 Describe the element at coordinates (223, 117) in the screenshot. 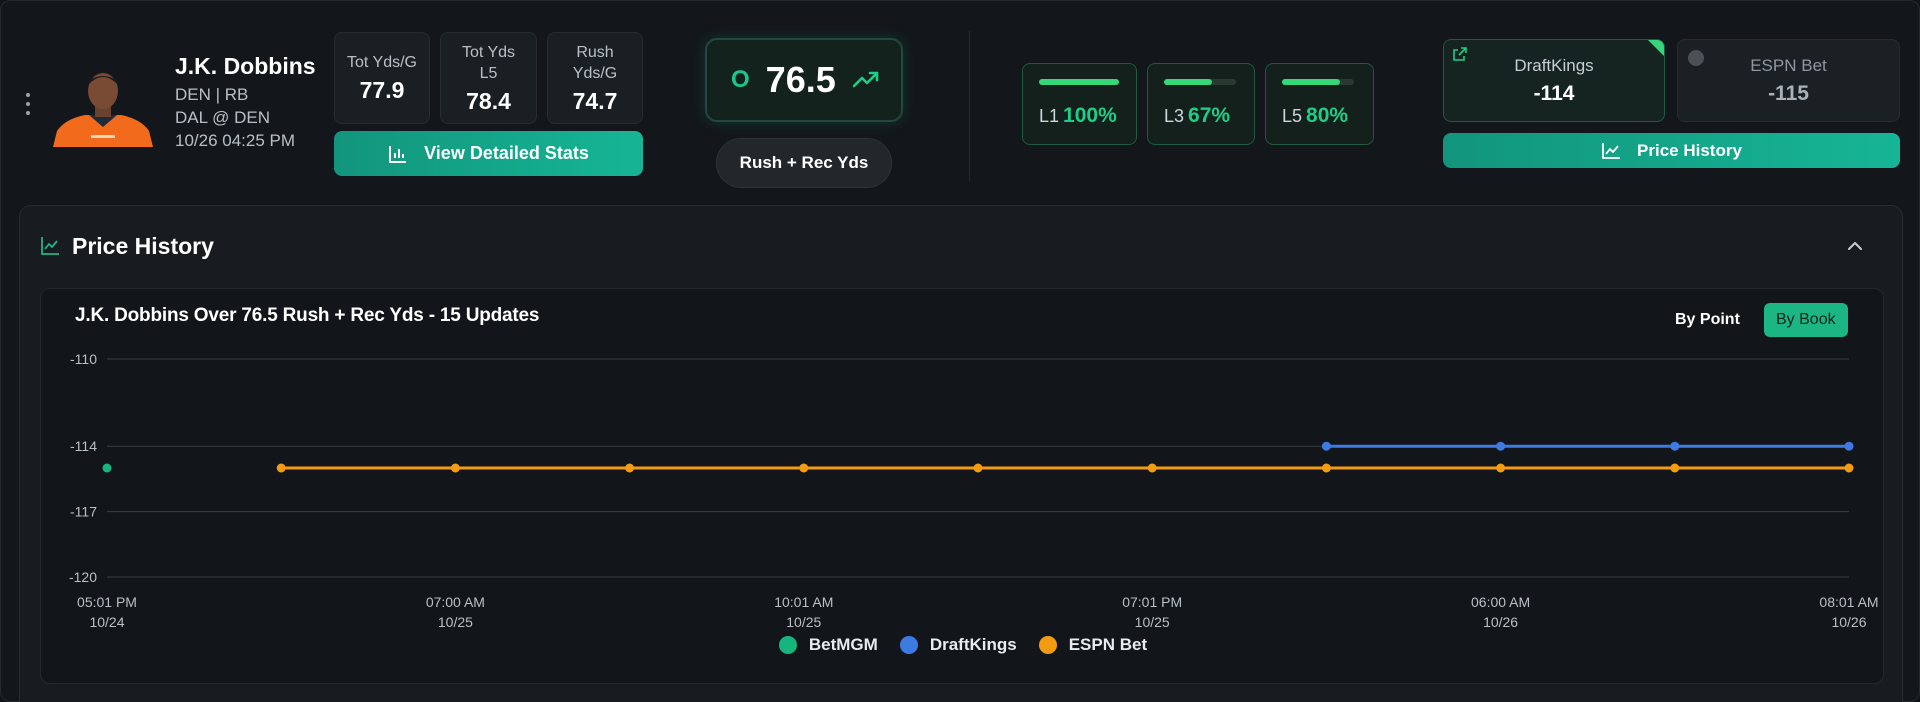

I see `player-matchup: DAL @ DEN` at that location.